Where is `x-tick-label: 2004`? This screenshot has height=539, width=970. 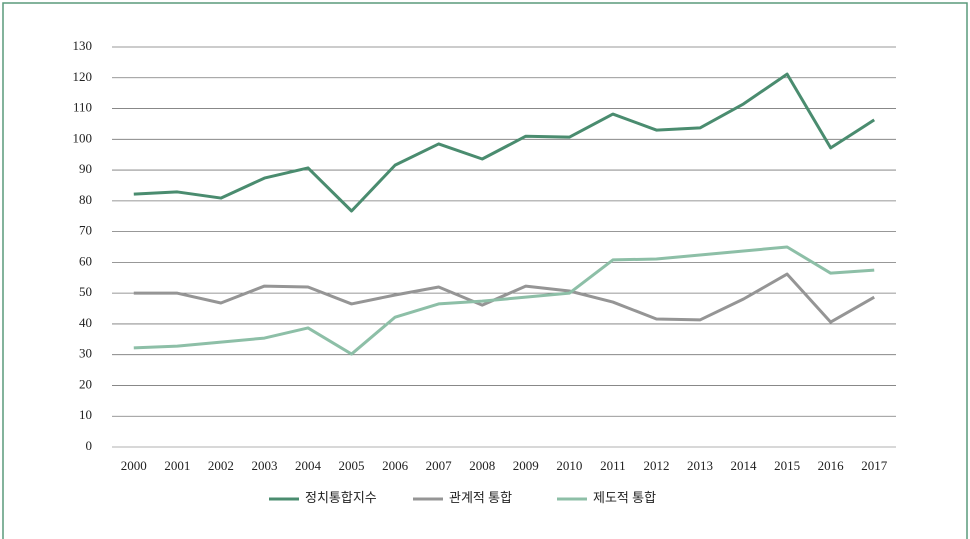
x-tick-label: 2004 is located at coordinates (308, 465).